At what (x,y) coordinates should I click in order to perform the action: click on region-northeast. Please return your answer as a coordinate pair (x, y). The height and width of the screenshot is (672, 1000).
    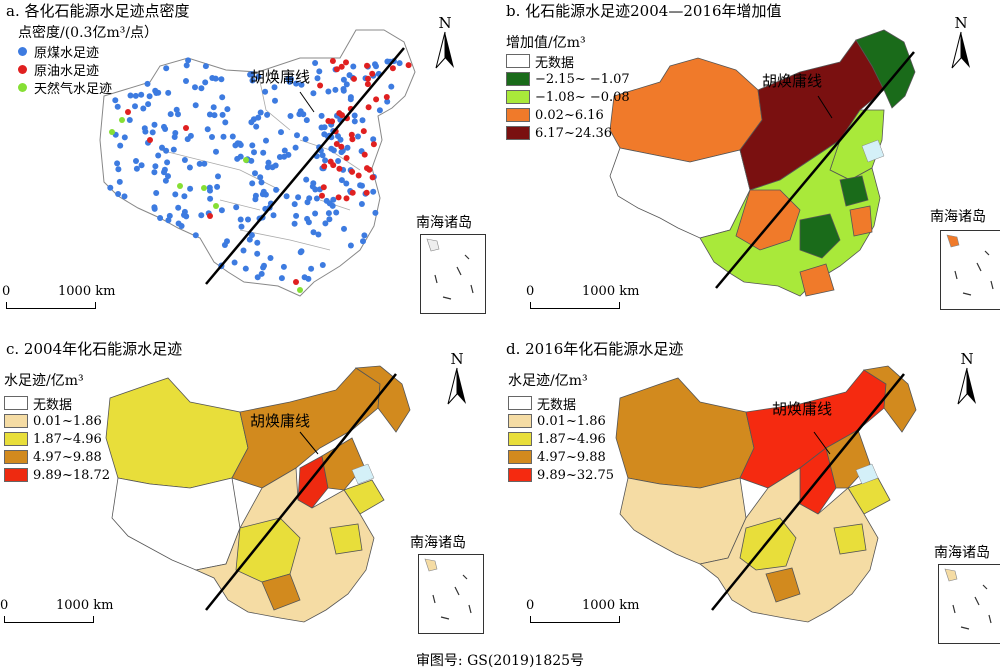
    Looking at the image, I should click on (885, 69).